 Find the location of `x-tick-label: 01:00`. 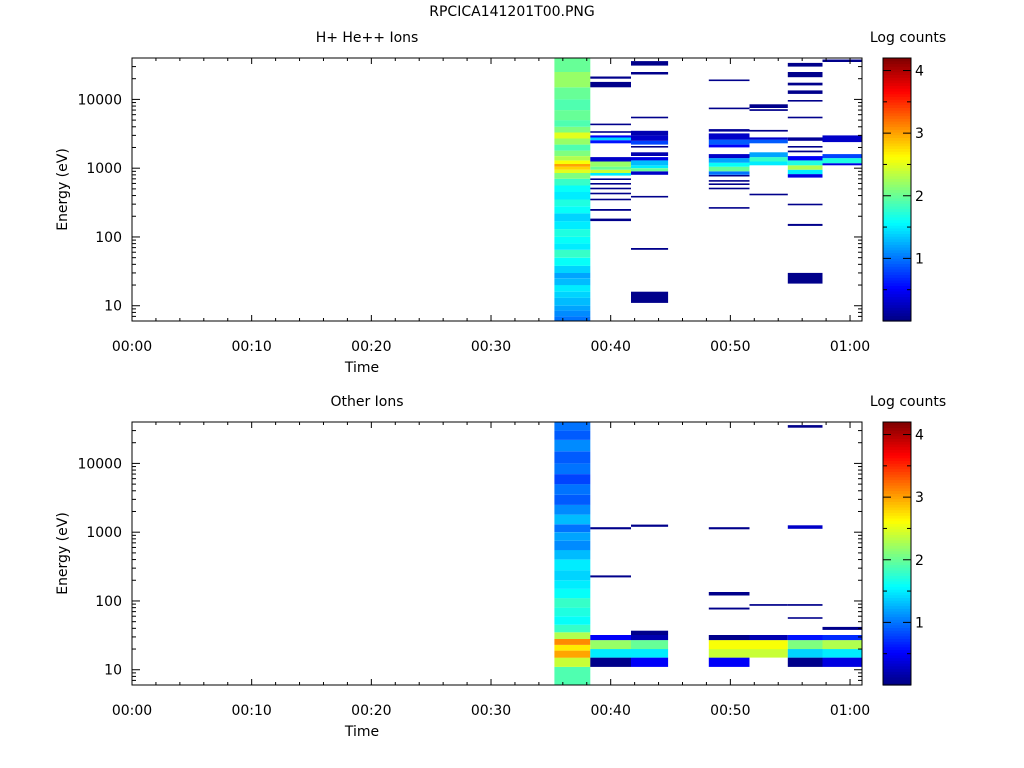

x-tick-label: 01:00 is located at coordinates (850, 347).